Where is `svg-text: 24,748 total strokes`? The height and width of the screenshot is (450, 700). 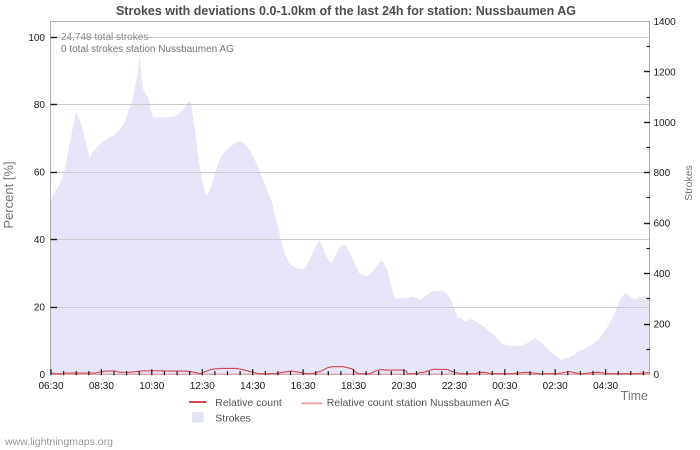 svg-text: 24,748 total strokes is located at coordinates (104, 37).